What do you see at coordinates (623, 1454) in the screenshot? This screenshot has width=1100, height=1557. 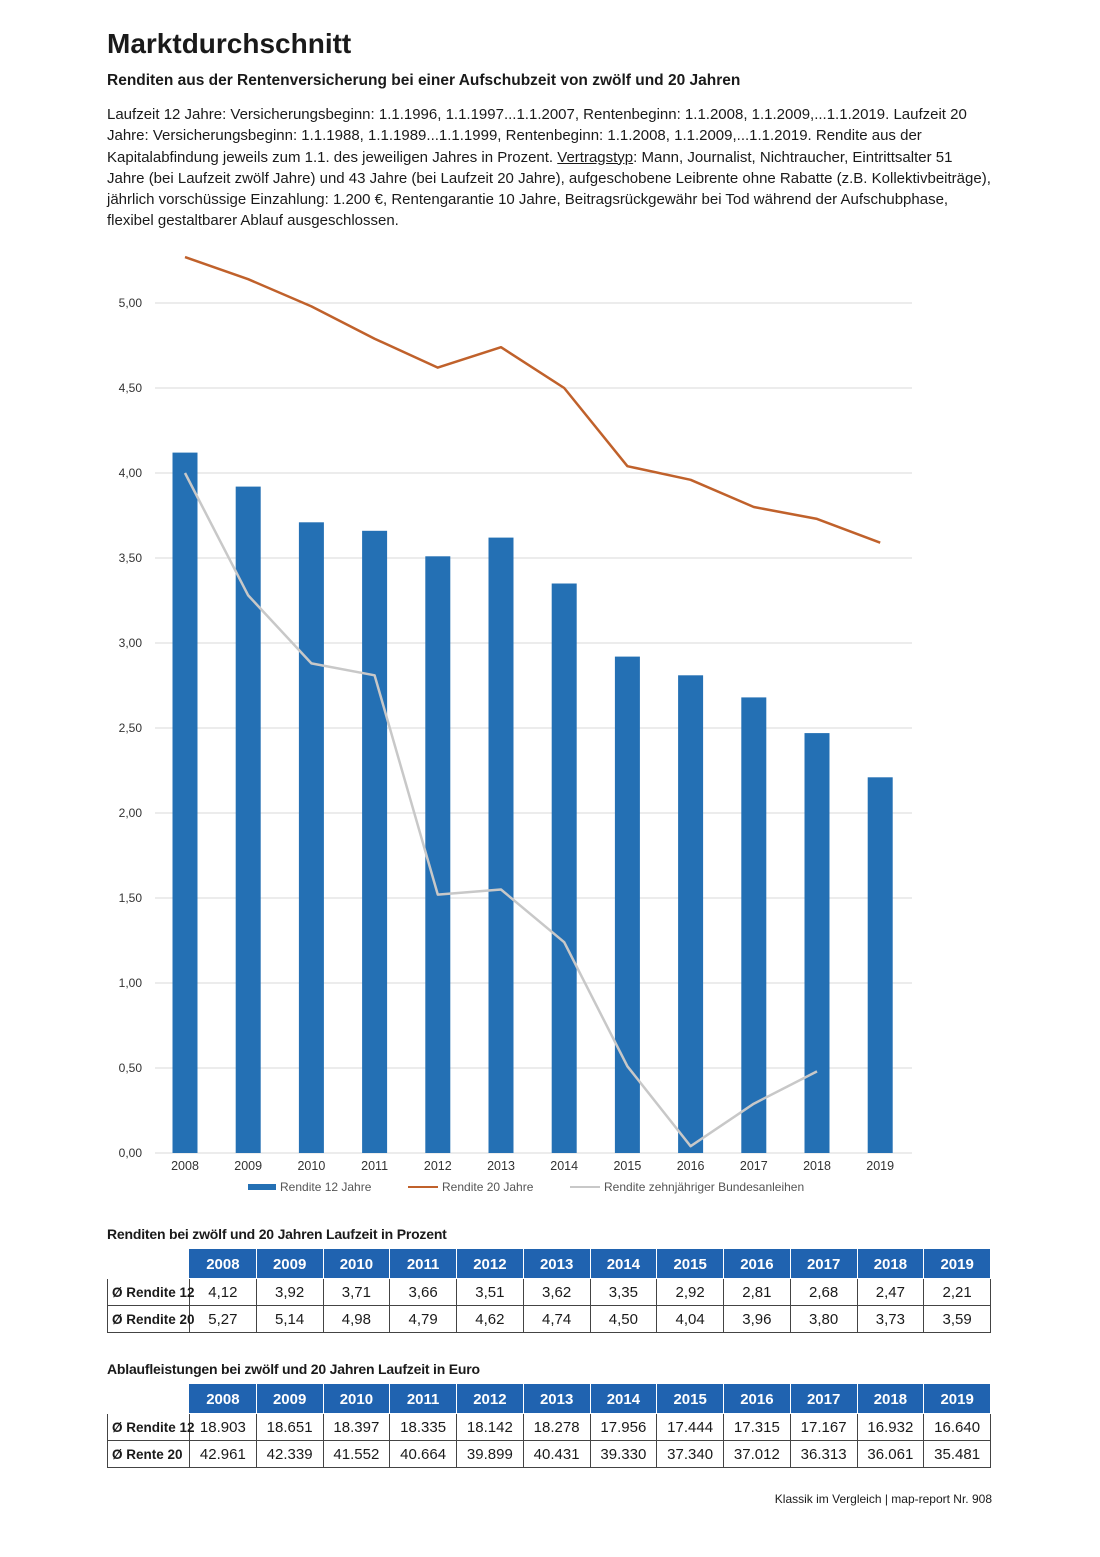 I see `table-cell: 39.330` at bounding box center [623, 1454].